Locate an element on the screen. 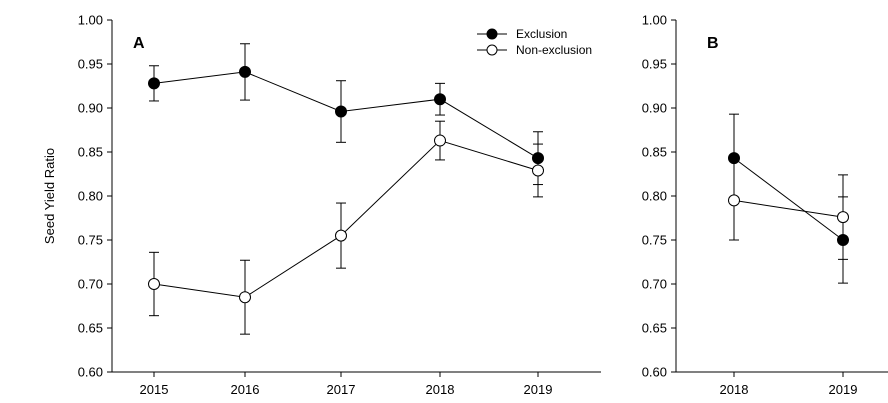 Image resolution: width=888 pixels, height=403 pixels. panel-a-y-tick-label-6: 0.90 is located at coordinates (90, 108).